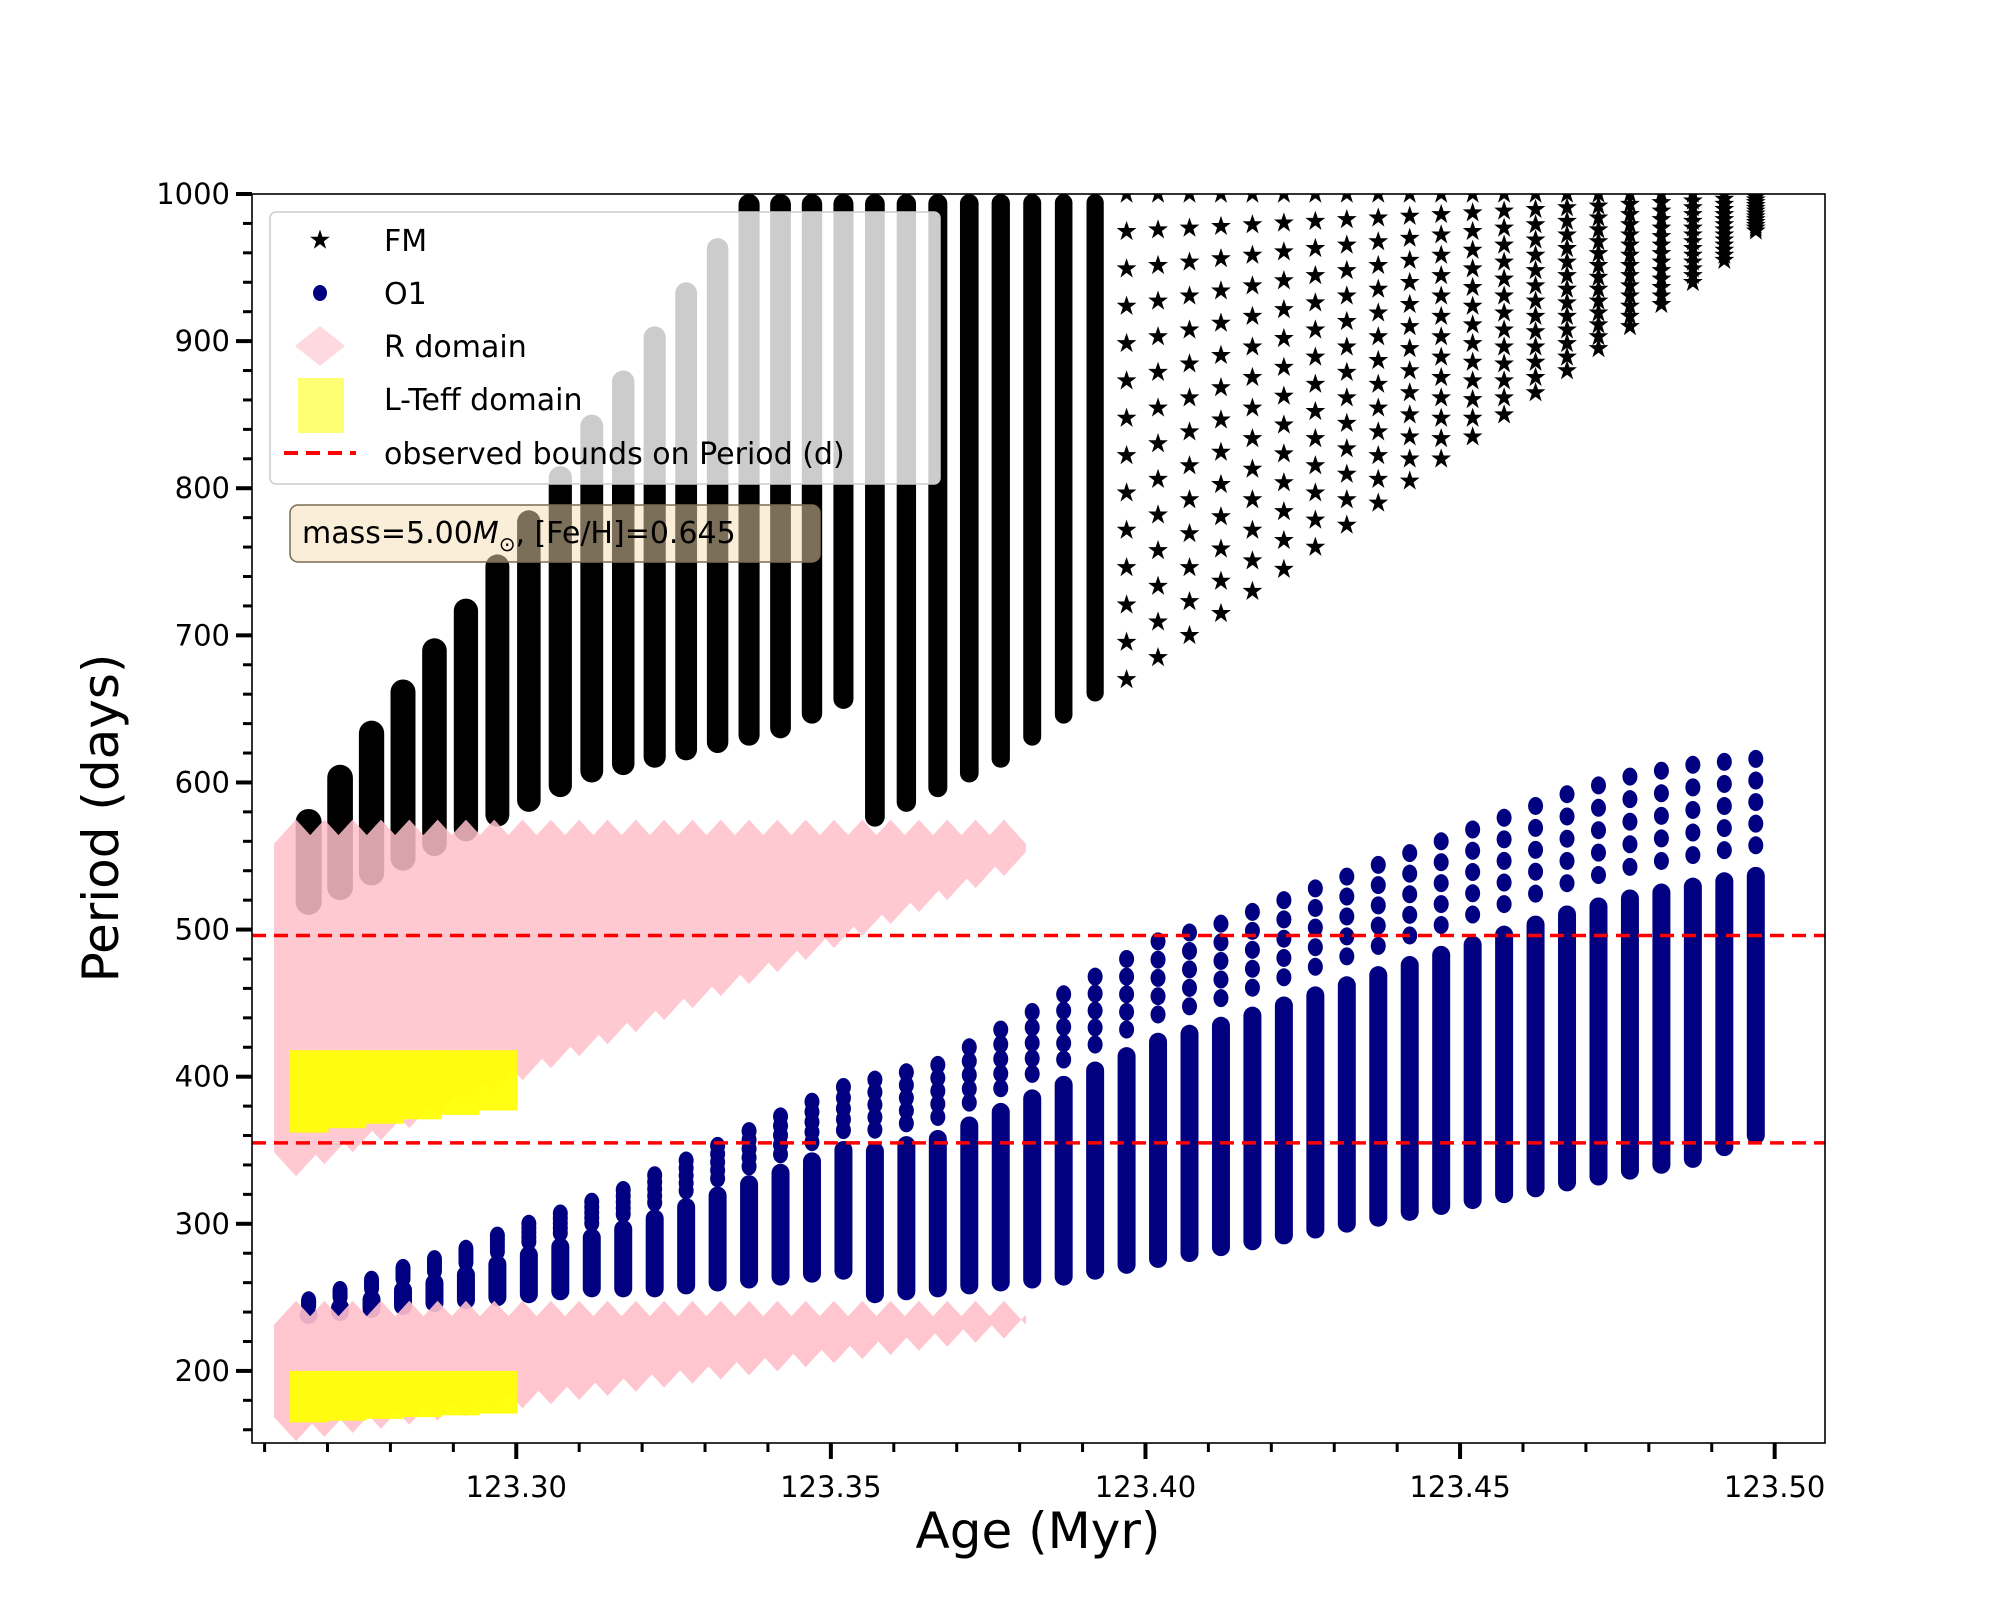 The width and height of the screenshot is (2000, 1600). I want to click on y-tick-label: 900, so click(202, 341).